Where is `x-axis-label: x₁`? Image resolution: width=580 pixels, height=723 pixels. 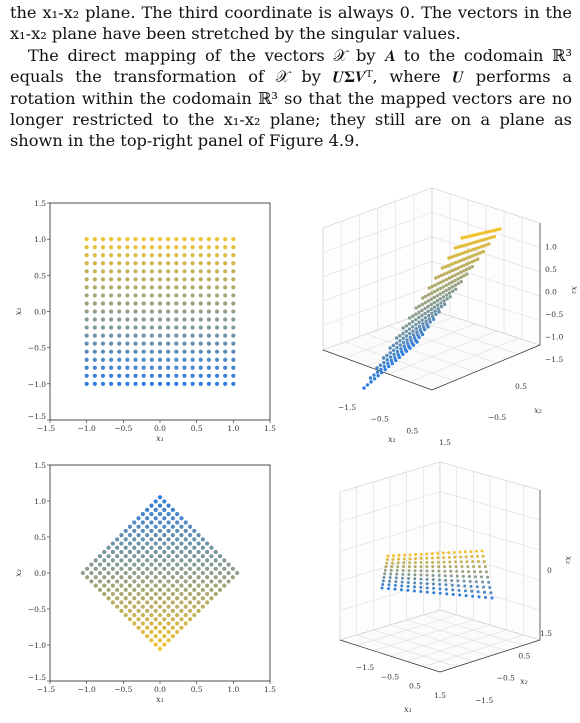
x-axis-label: x₁ is located at coordinates (408, 709).